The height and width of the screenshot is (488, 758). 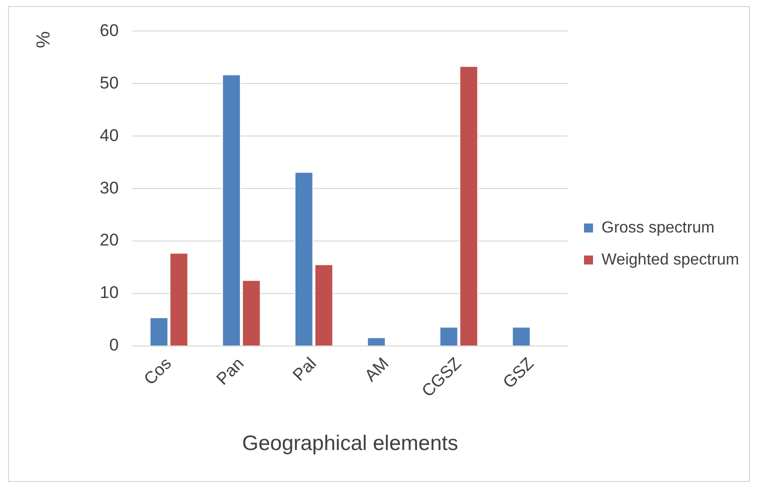 I want to click on x-tick-label: AM, so click(x=376, y=370).